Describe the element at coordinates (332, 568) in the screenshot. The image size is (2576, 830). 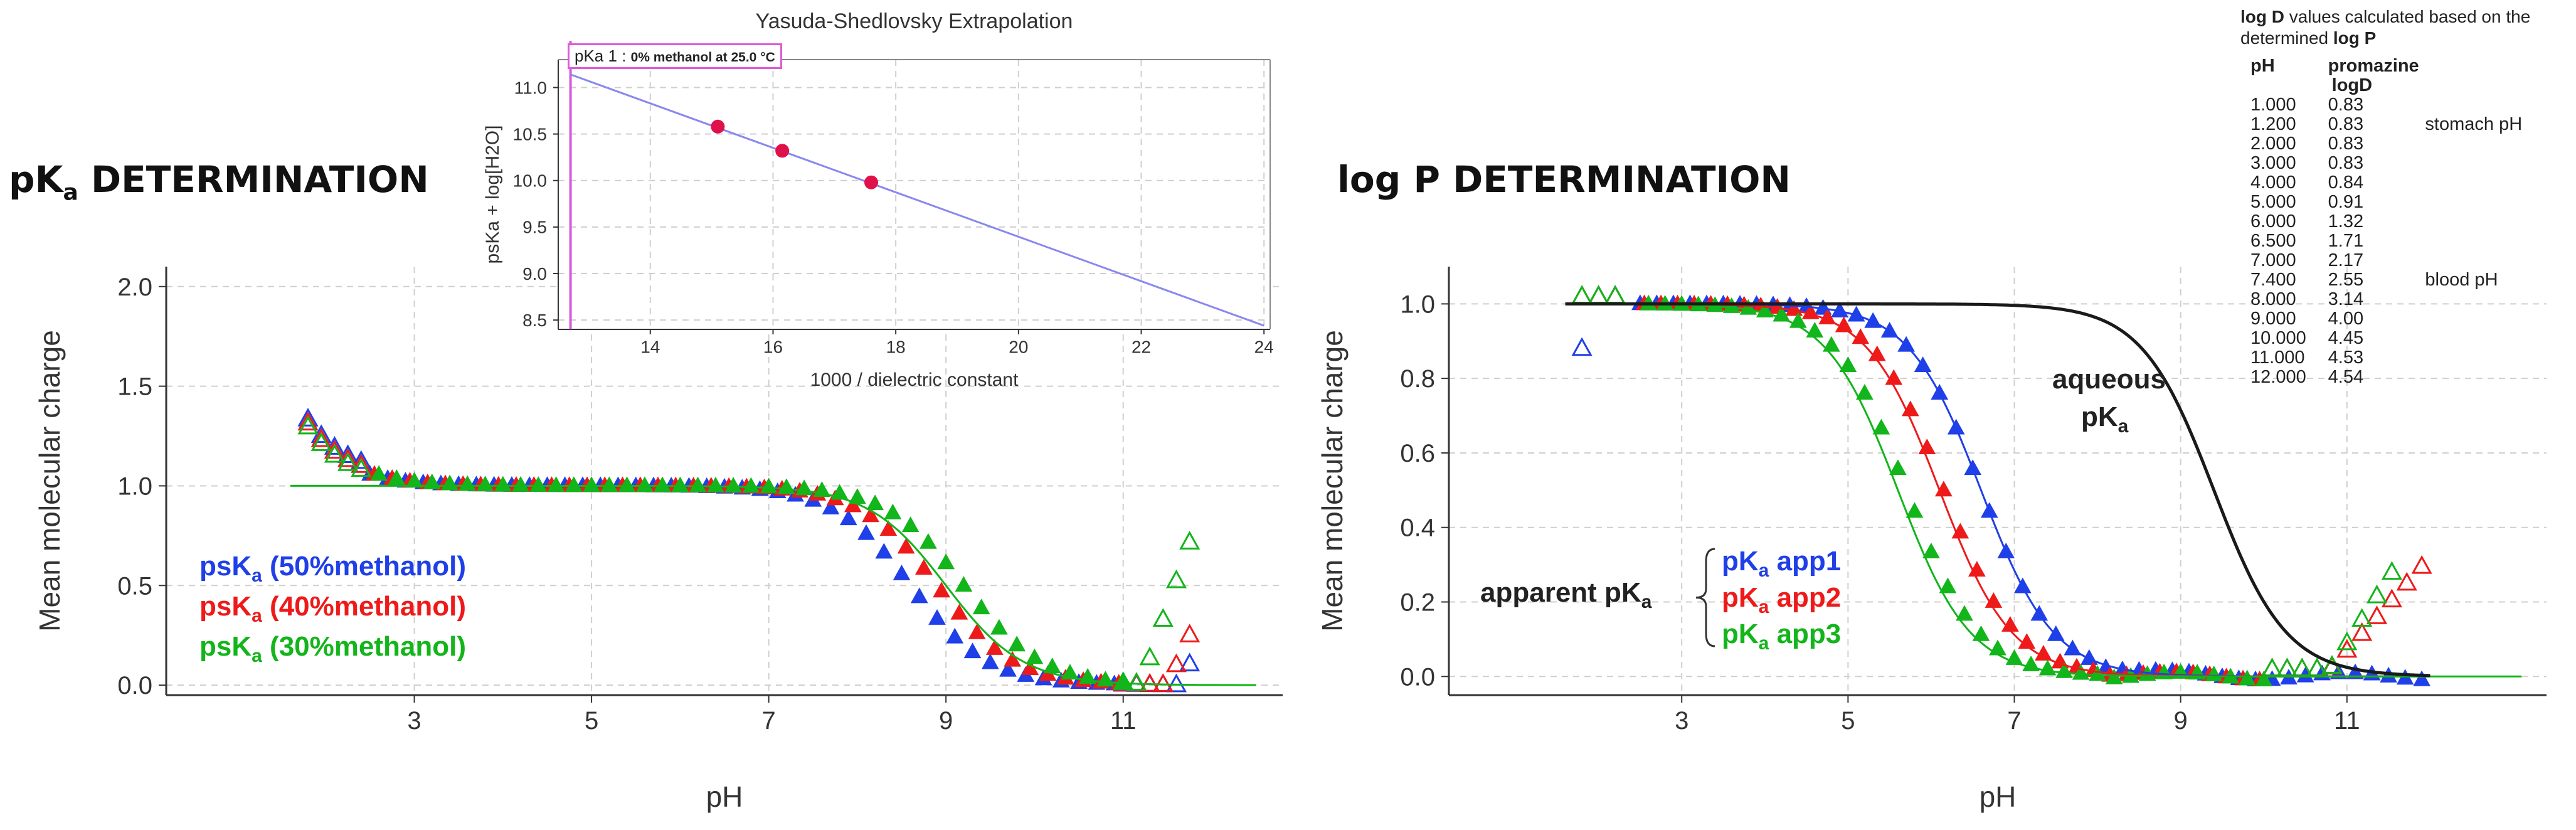
I see `pka-legend-50-methanol: psKa (50%methanol)` at that location.